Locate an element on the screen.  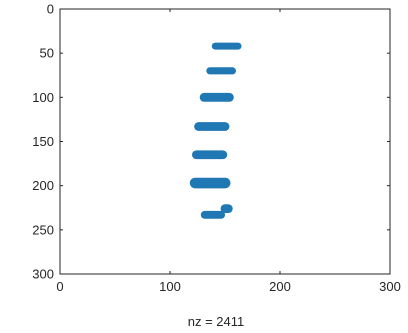
x-tick-label: 300 is located at coordinates (390, 286).